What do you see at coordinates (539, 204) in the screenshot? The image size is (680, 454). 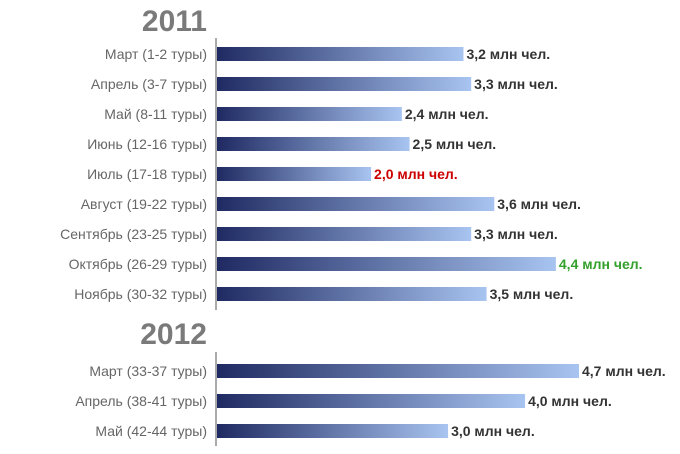 I see `value-label: 3,6 млн чел.` at bounding box center [539, 204].